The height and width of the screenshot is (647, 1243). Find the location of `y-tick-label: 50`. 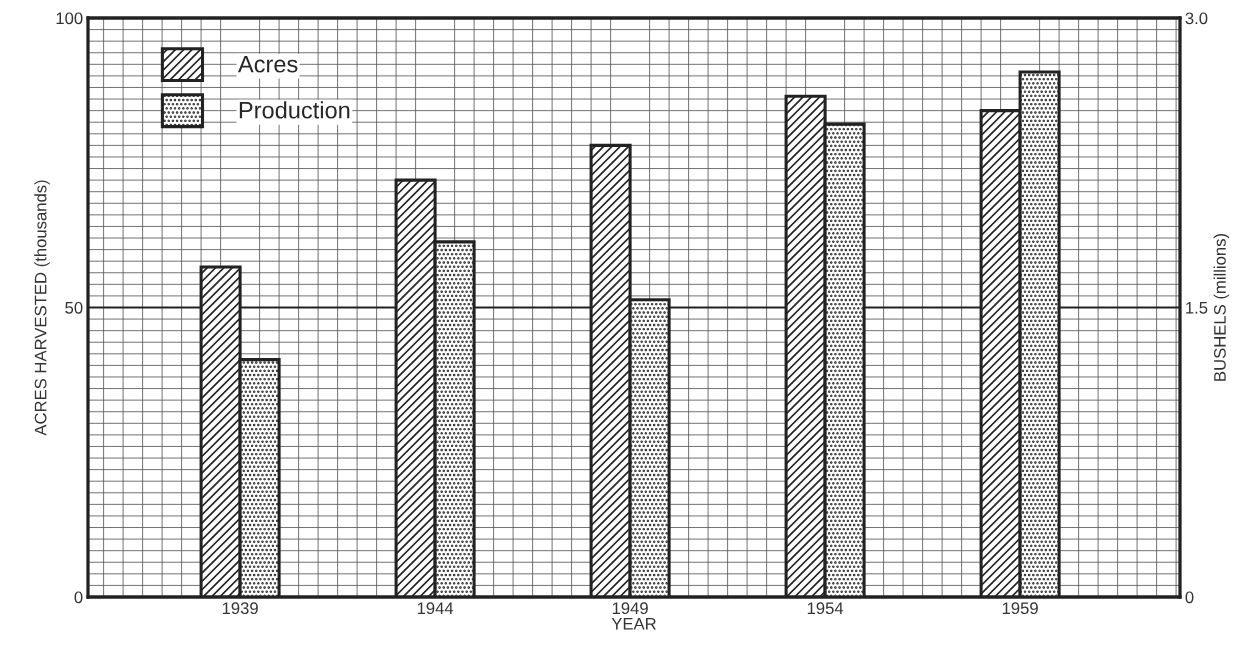

y-tick-label: 50 is located at coordinates (74, 307).